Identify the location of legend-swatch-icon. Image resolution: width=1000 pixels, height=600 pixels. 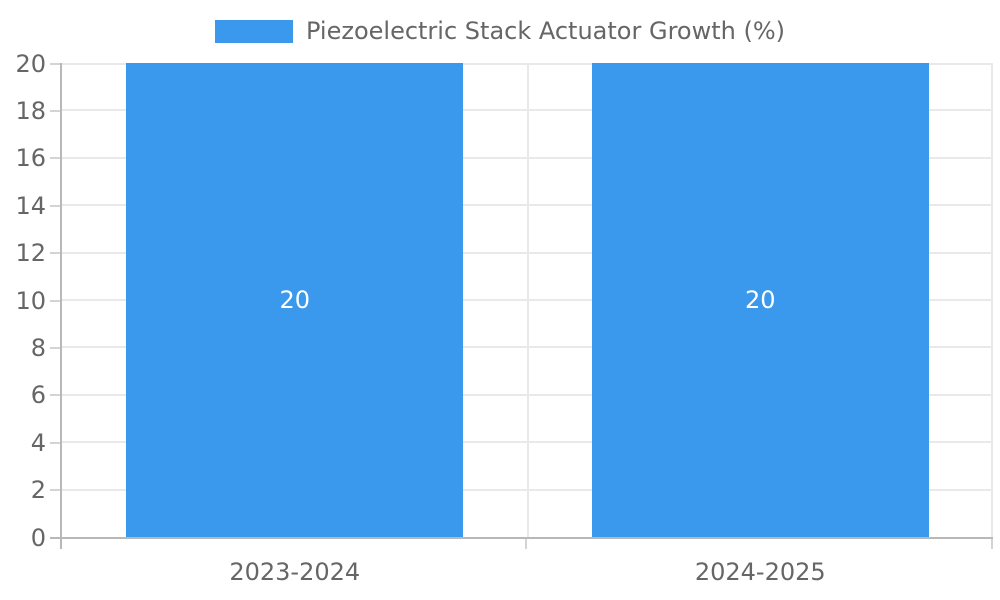
(253, 32).